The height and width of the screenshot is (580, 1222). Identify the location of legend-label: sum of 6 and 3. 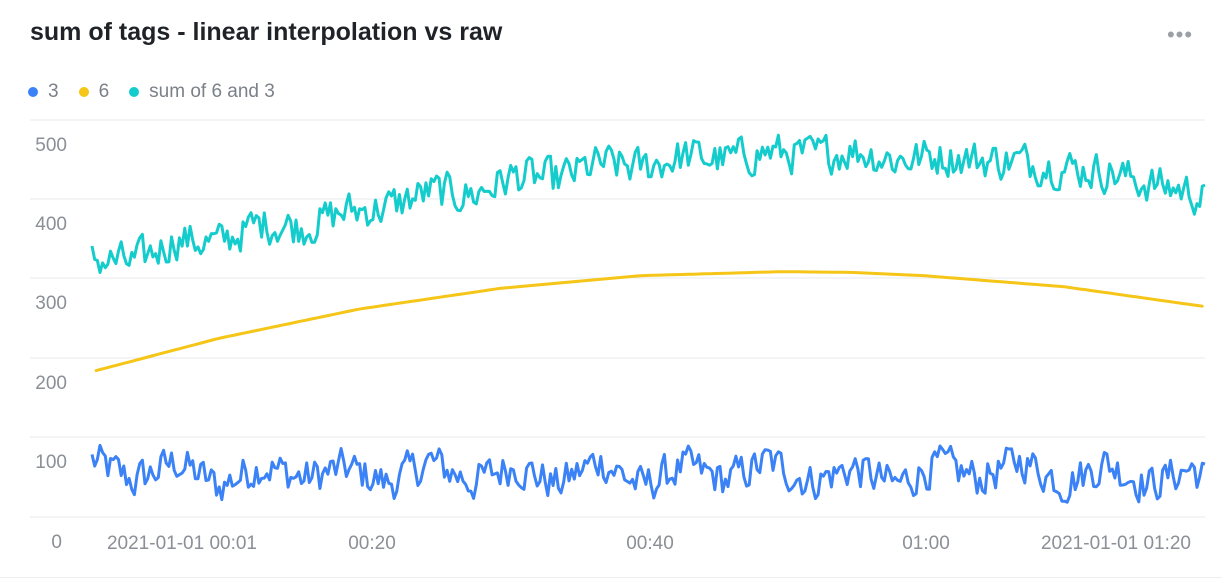
(212, 91).